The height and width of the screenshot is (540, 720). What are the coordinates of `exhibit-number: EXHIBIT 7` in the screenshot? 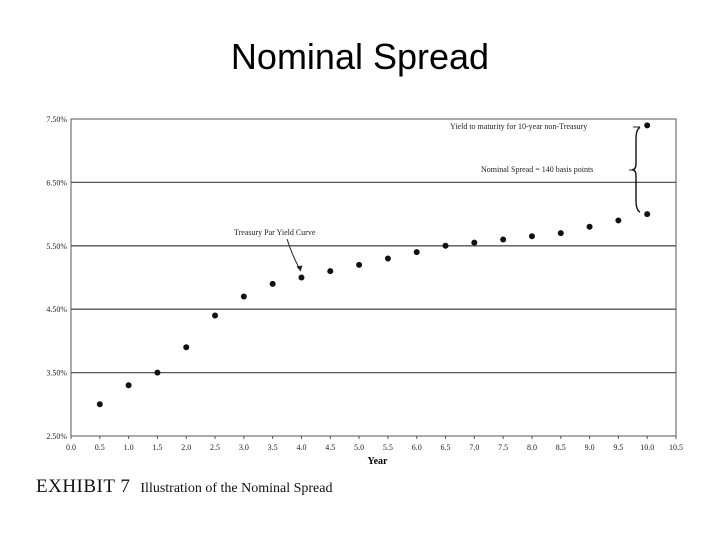 It's located at (83, 486).